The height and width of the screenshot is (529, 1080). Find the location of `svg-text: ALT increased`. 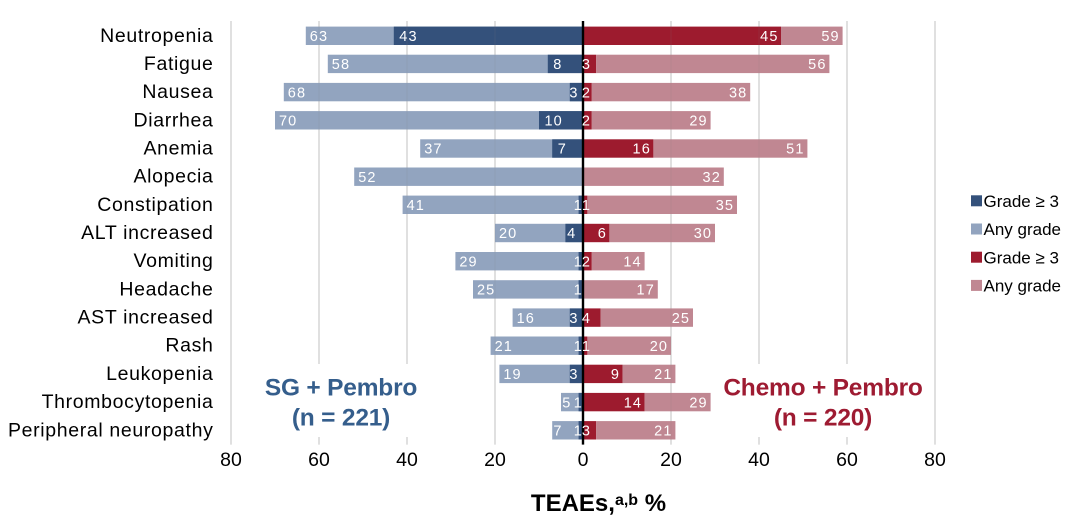

svg-text: ALT increased is located at coordinates (147, 233).